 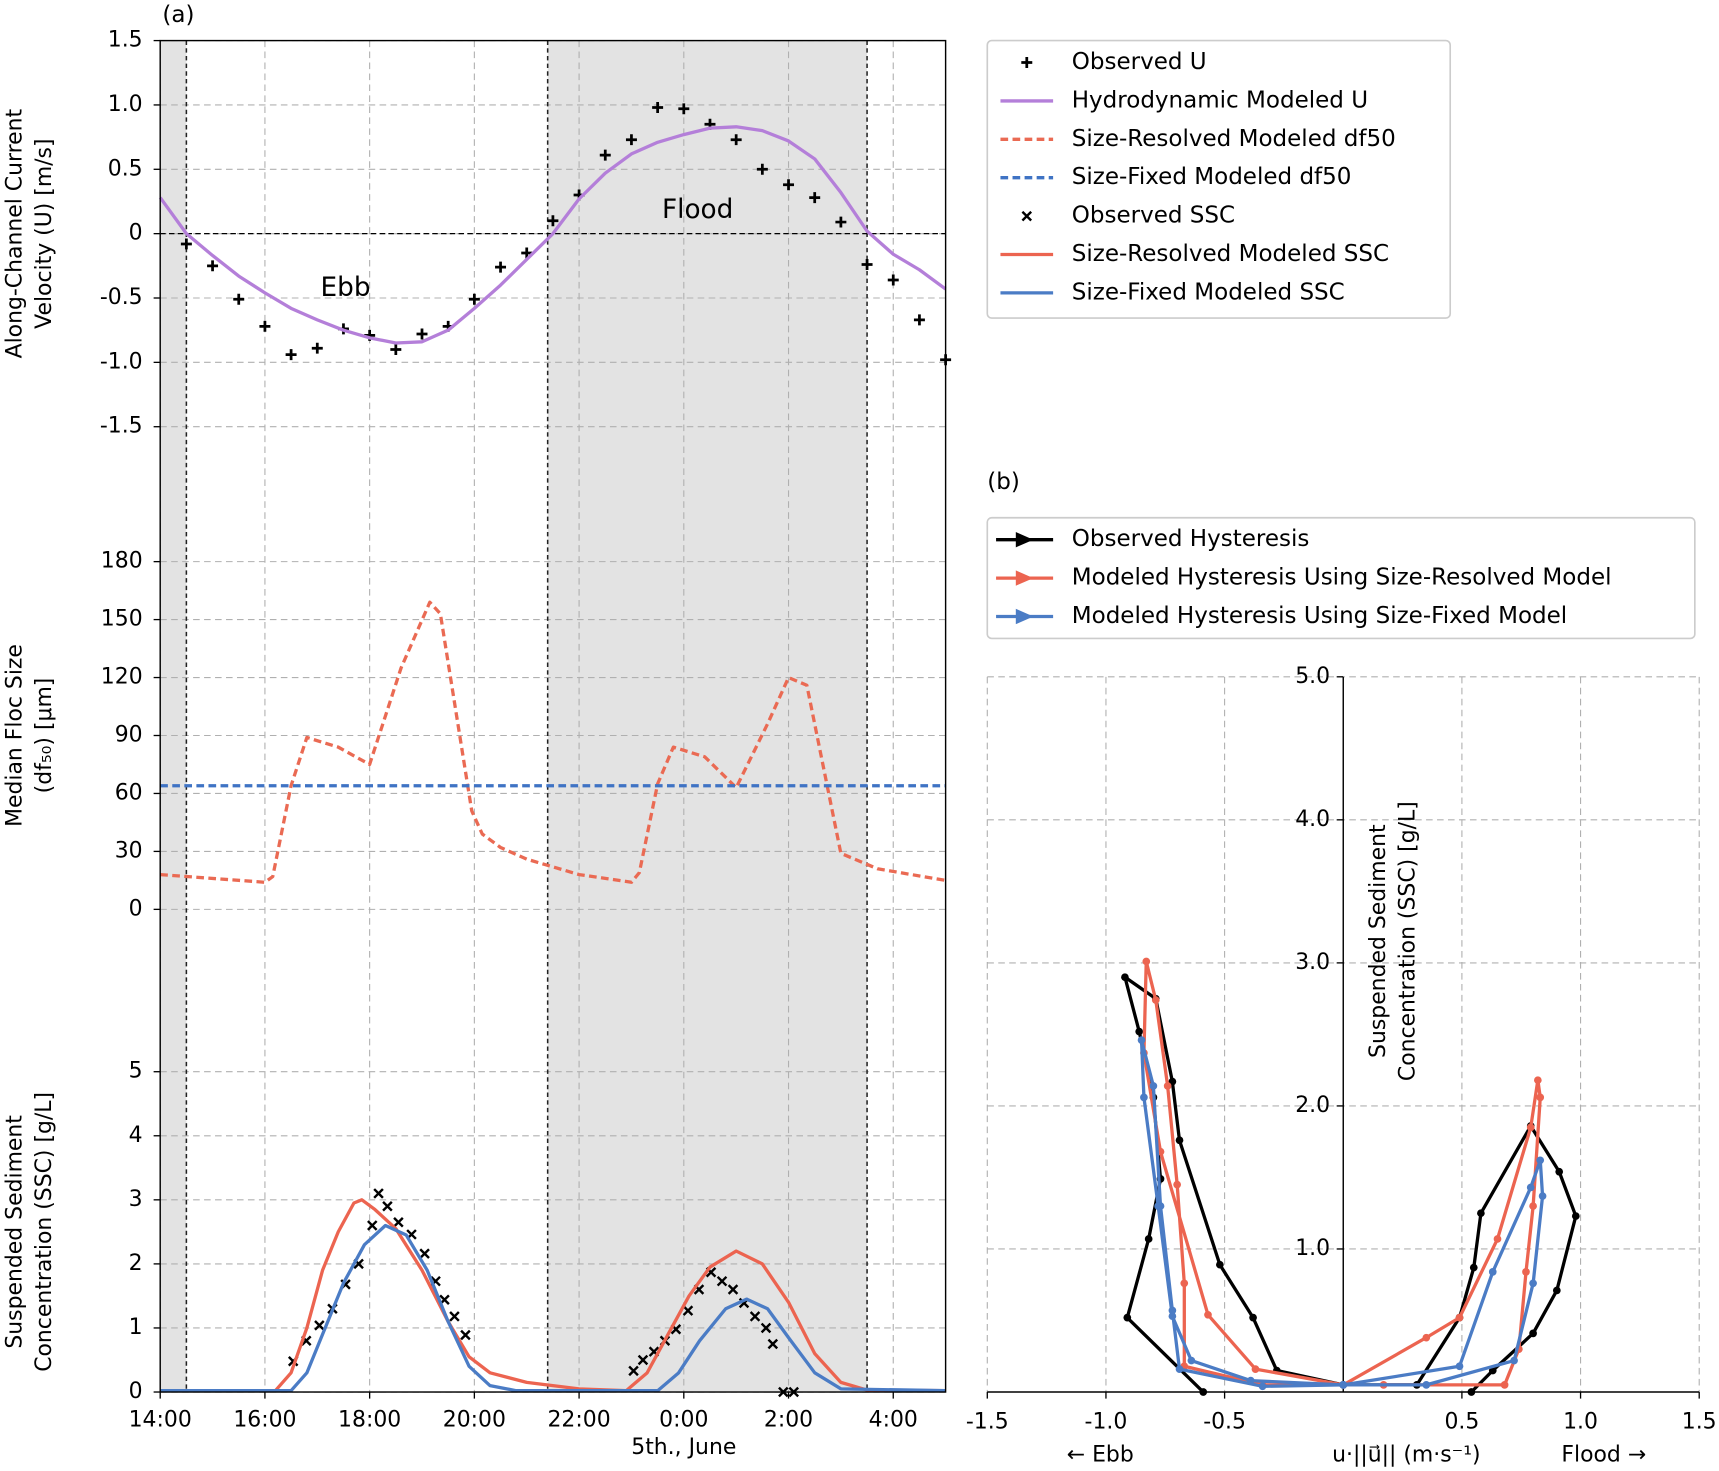 I want to click on annotation: Ebb, so click(x=346, y=288).